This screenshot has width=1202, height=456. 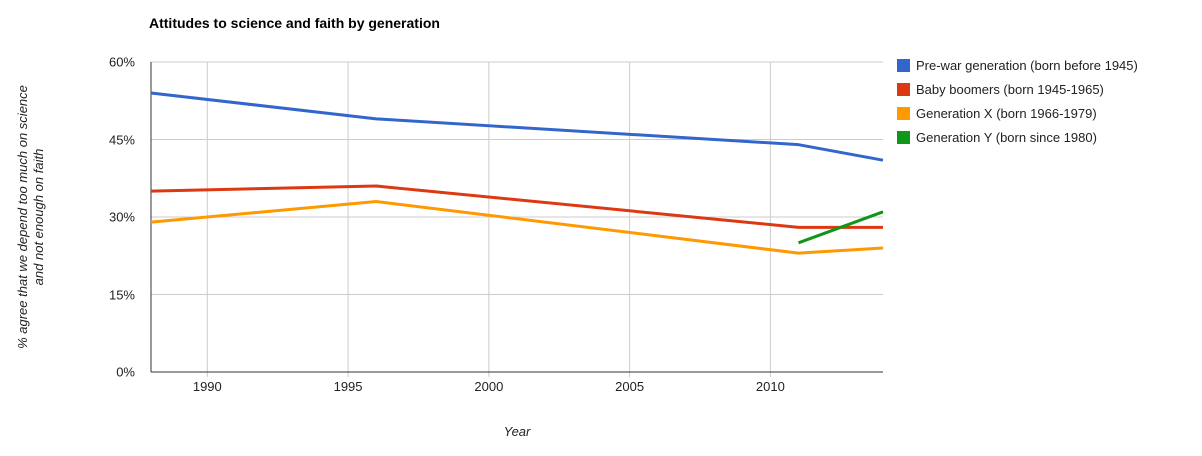 What do you see at coordinates (903, 89) in the screenshot?
I see `legend-swatch-baby-boomers` at bounding box center [903, 89].